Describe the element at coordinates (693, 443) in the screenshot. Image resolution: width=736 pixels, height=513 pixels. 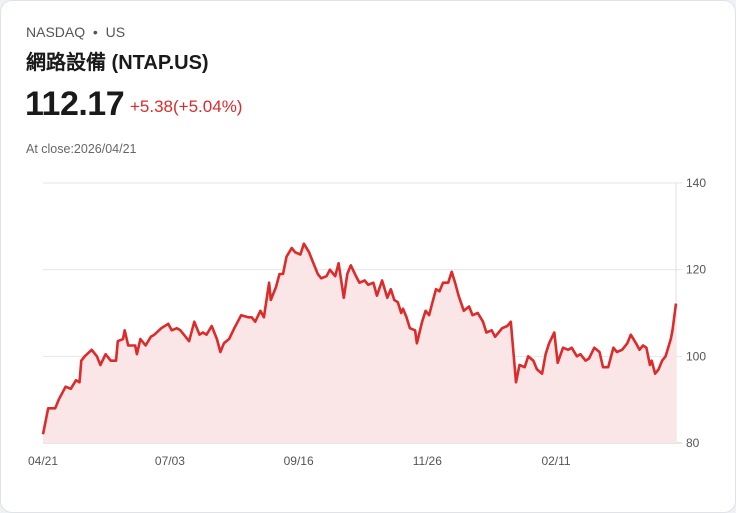
I see `y-tick-label: 80` at that location.